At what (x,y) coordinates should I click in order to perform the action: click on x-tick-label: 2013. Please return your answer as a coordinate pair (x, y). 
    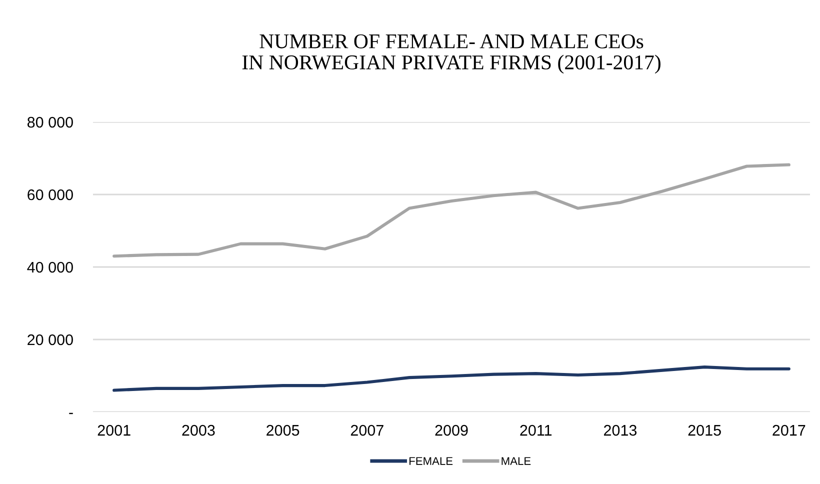
    Looking at the image, I should click on (620, 430).